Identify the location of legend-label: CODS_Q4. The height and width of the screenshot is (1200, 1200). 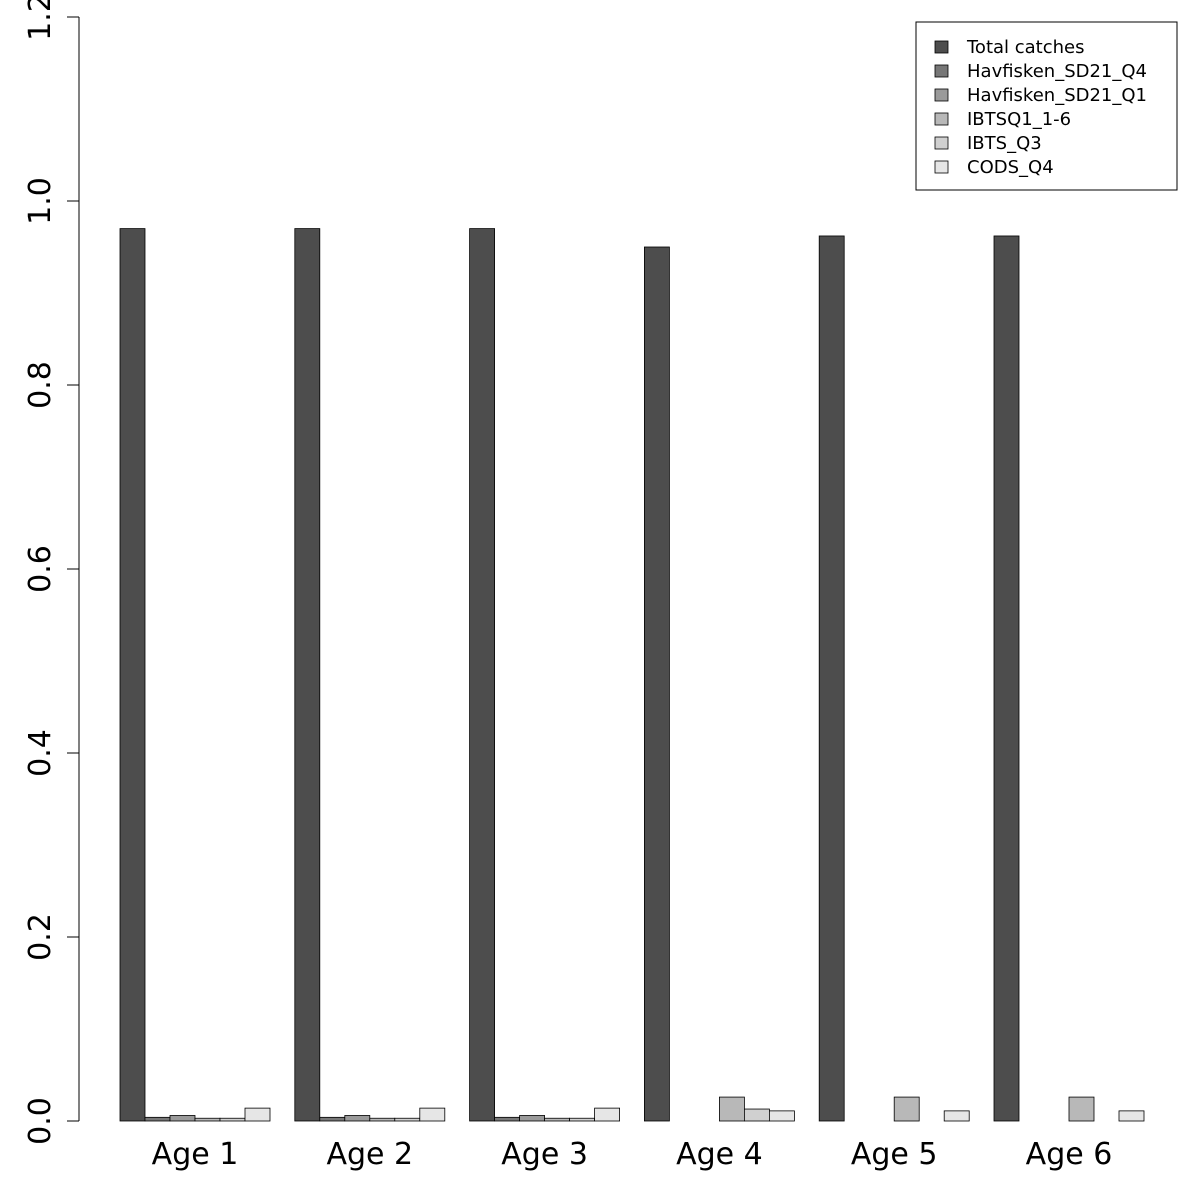
(1010, 167).